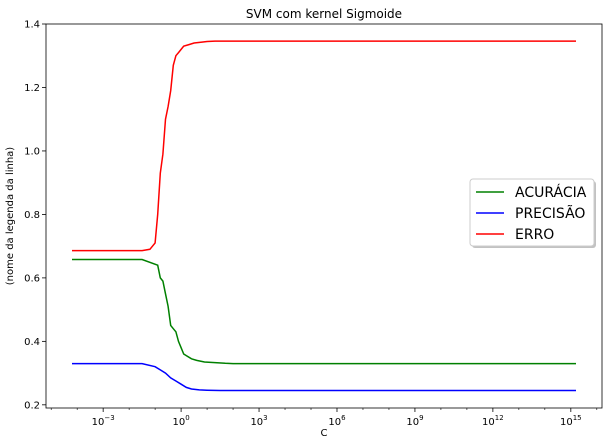 The image size is (612, 445). What do you see at coordinates (571, 421) in the screenshot?
I see `x-tick-label: 10¹⁵` at bounding box center [571, 421].